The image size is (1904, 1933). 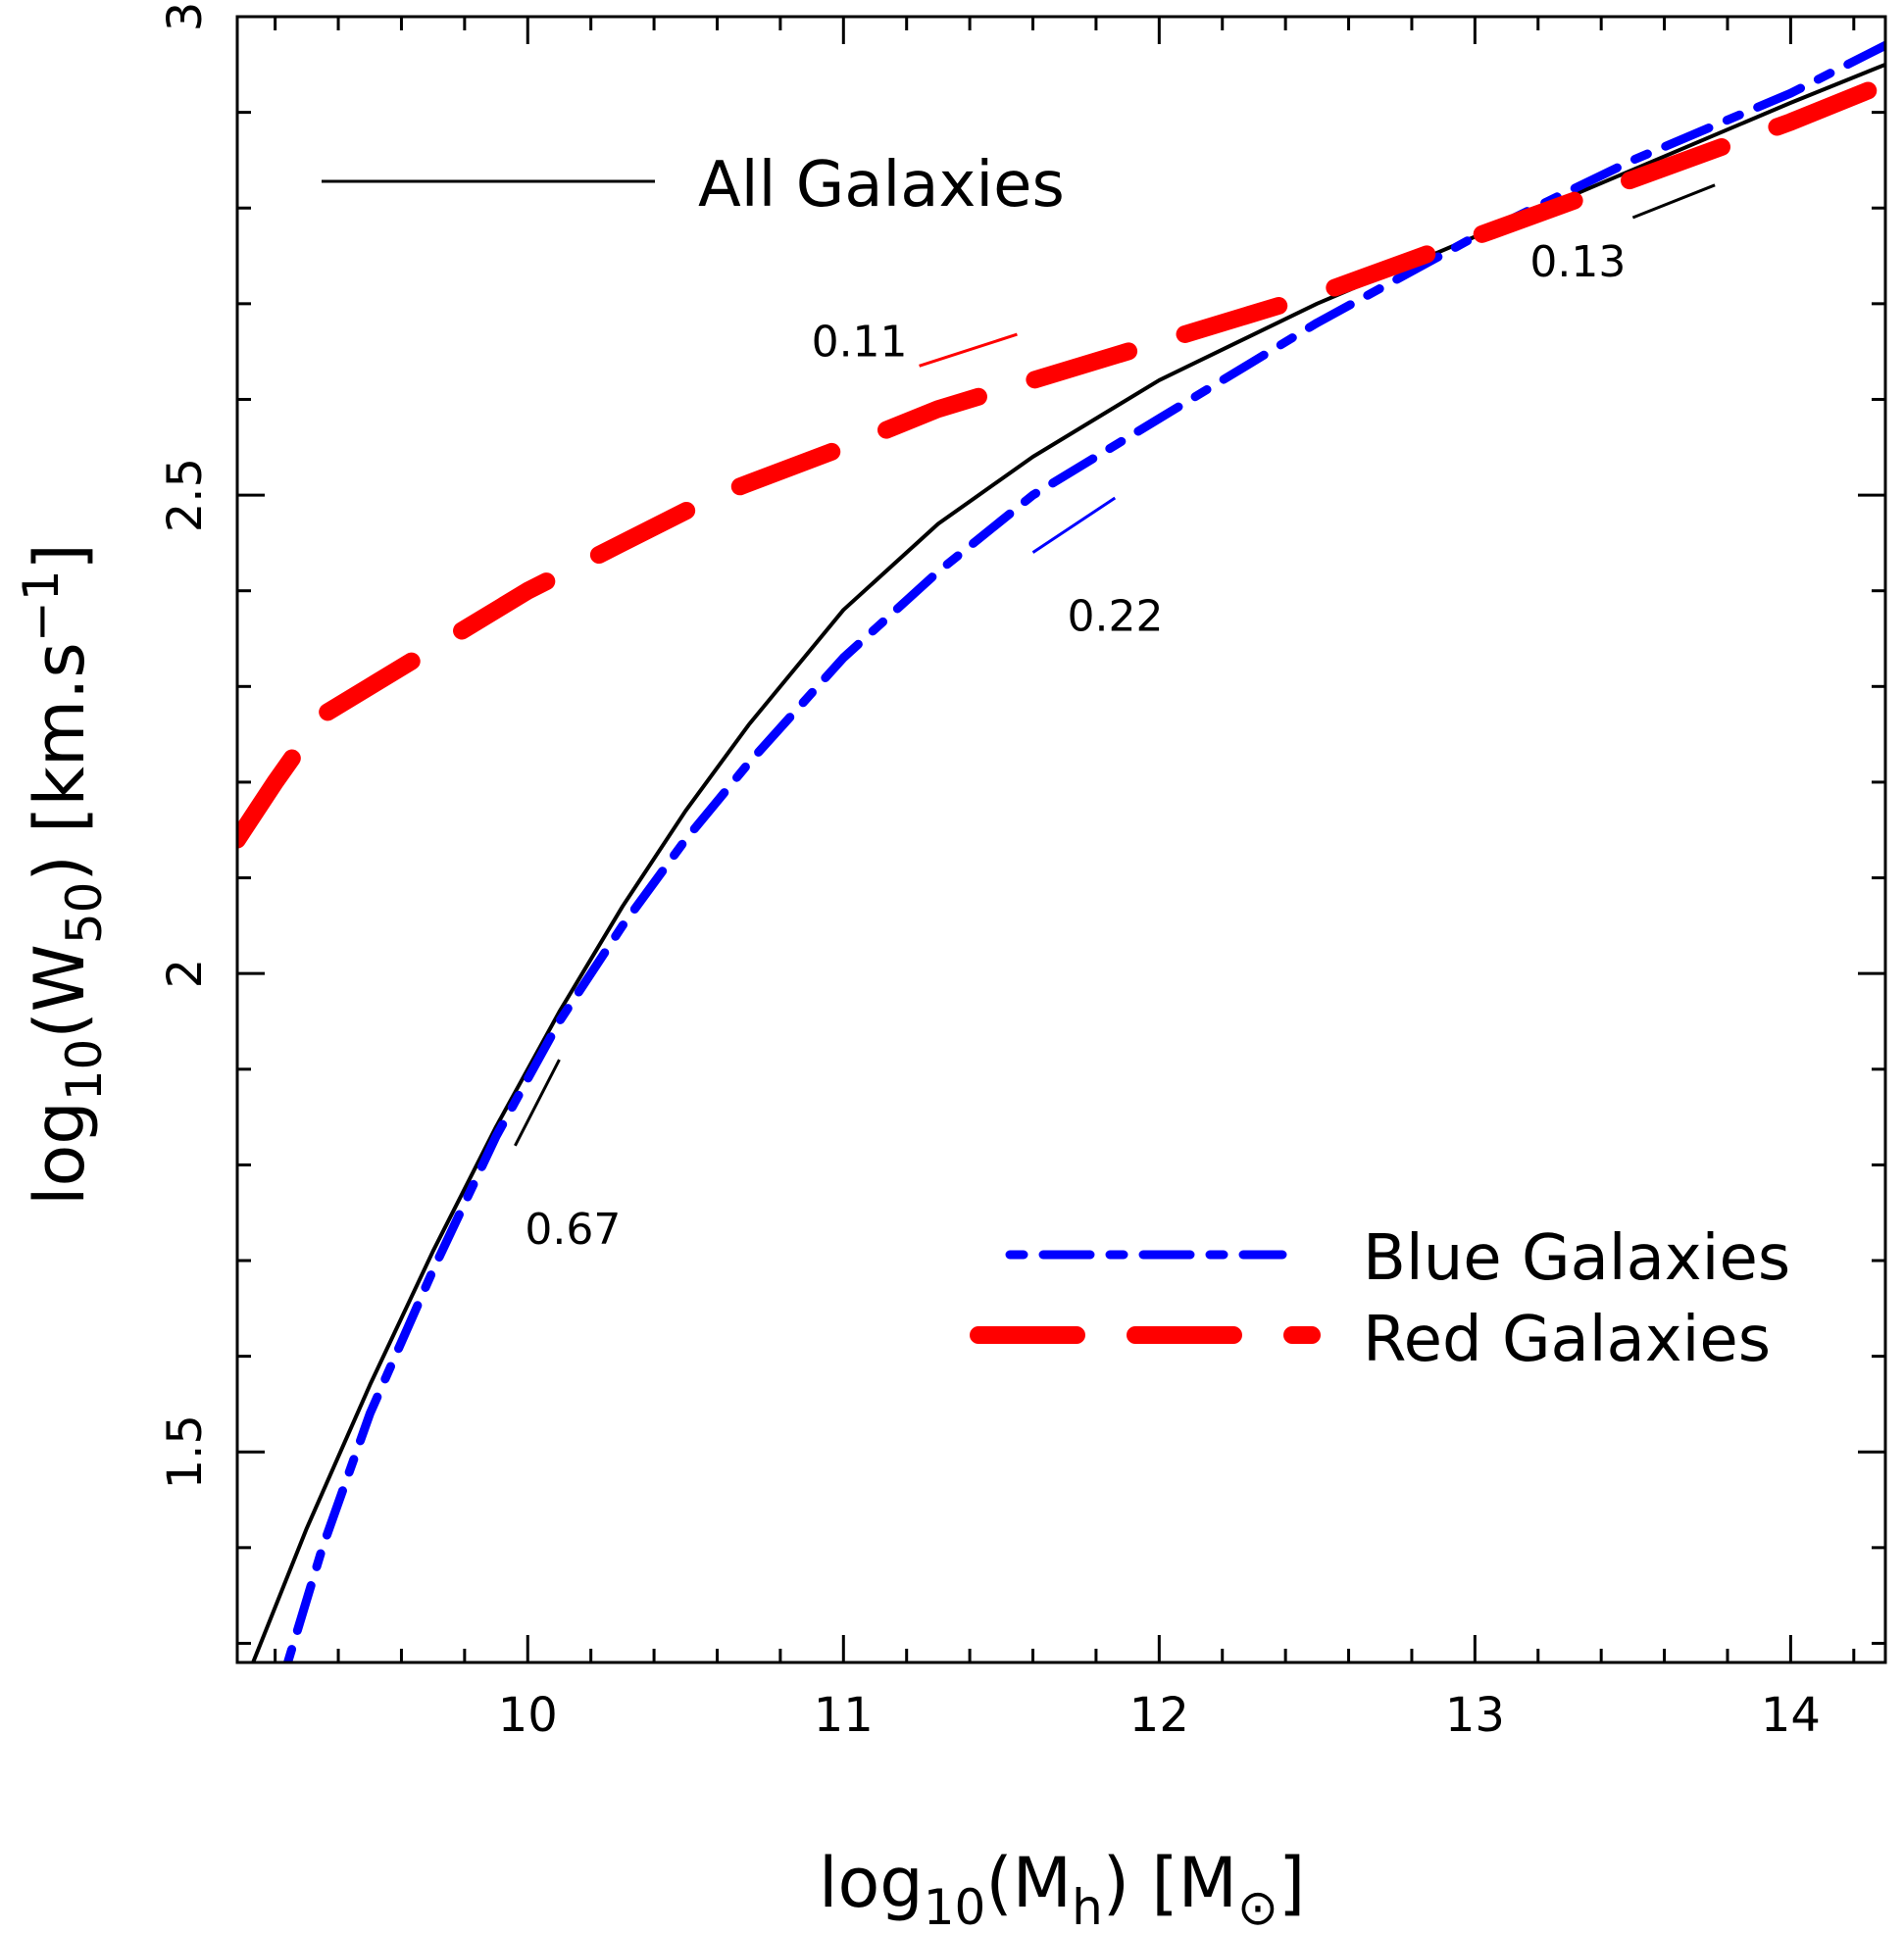 What do you see at coordinates (1062, 1888) in the screenshot?
I see `x-axis-label: log10(Mh) [M⊙]` at bounding box center [1062, 1888].